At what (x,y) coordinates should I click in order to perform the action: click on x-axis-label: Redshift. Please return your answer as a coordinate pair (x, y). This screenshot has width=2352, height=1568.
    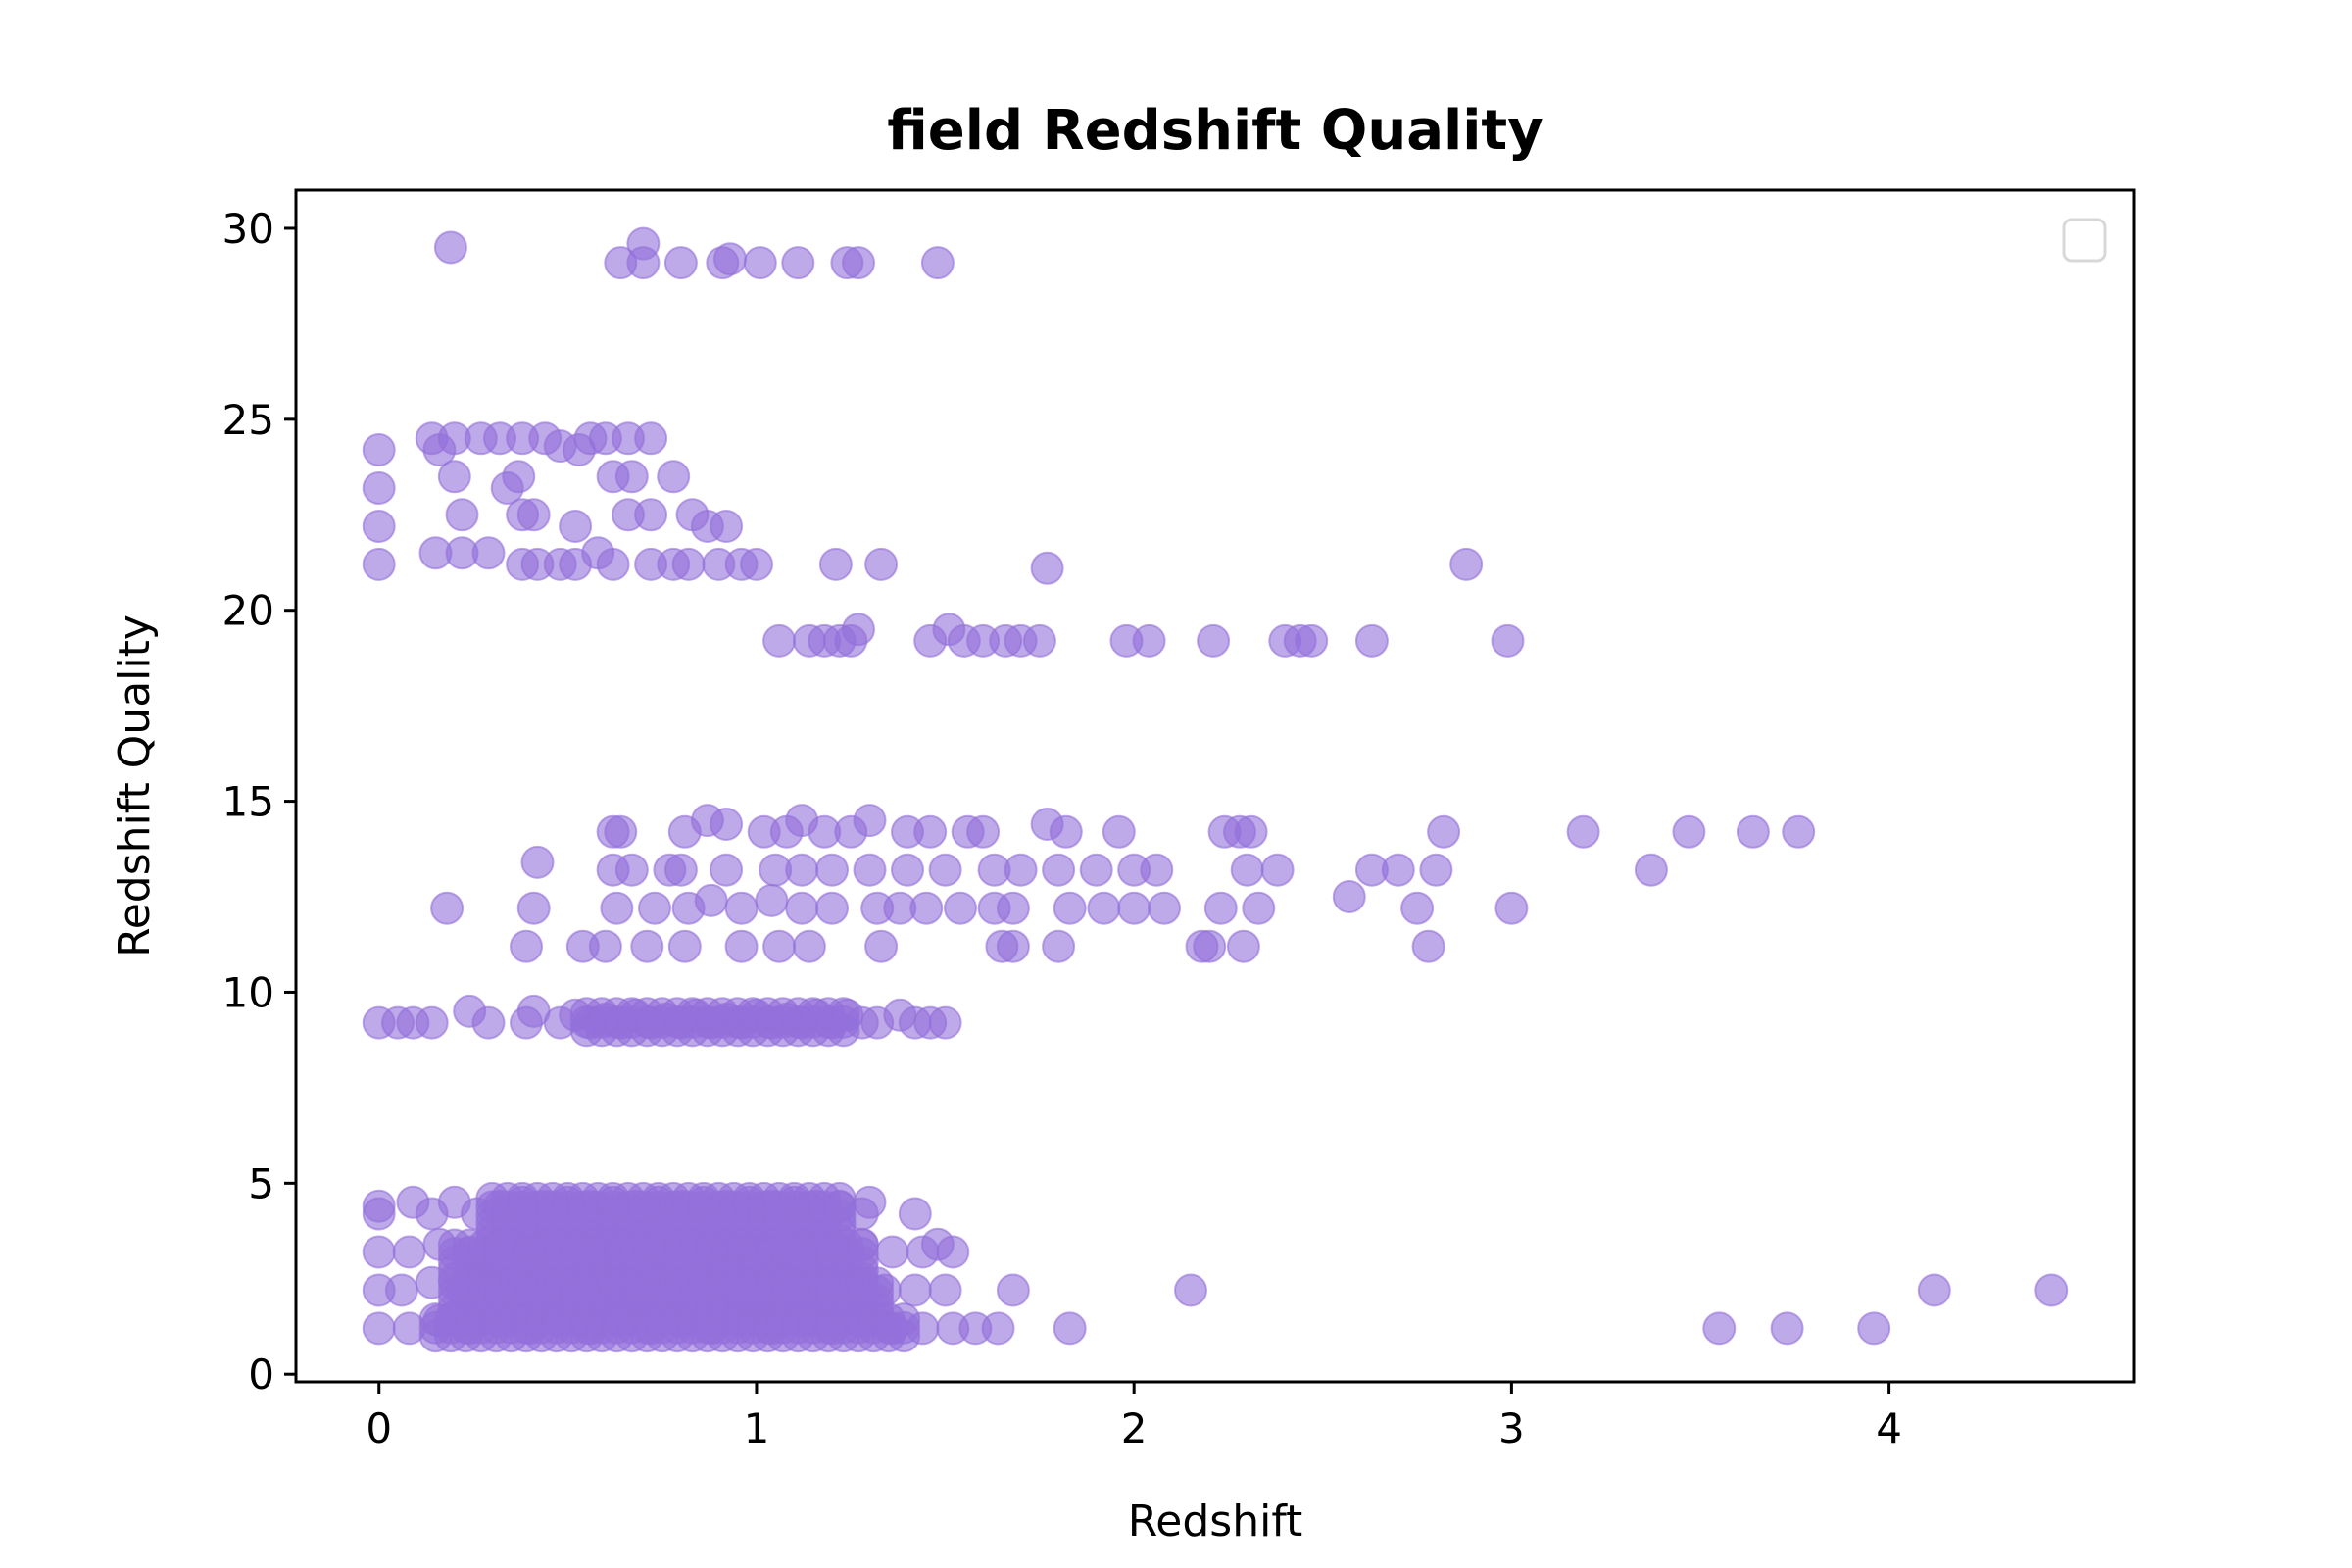
    Looking at the image, I should click on (1215, 1521).